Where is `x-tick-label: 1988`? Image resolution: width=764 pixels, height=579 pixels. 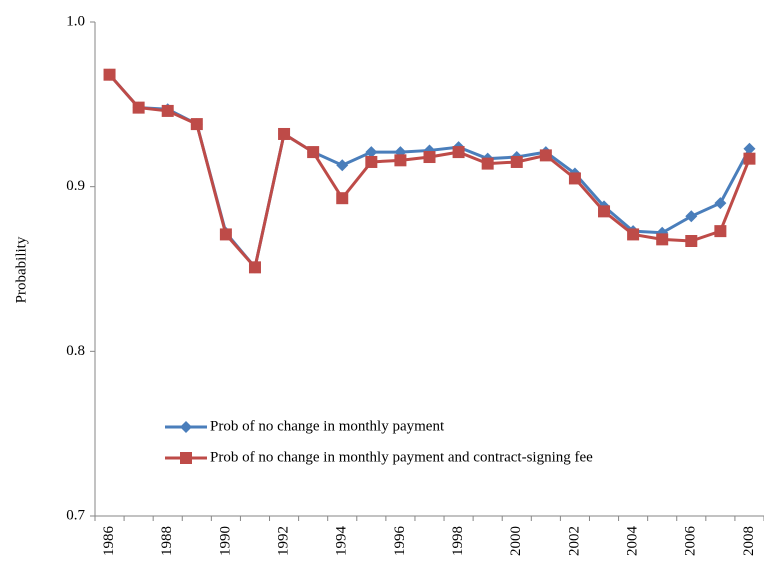
x-tick-label: 1988 is located at coordinates (167, 541).